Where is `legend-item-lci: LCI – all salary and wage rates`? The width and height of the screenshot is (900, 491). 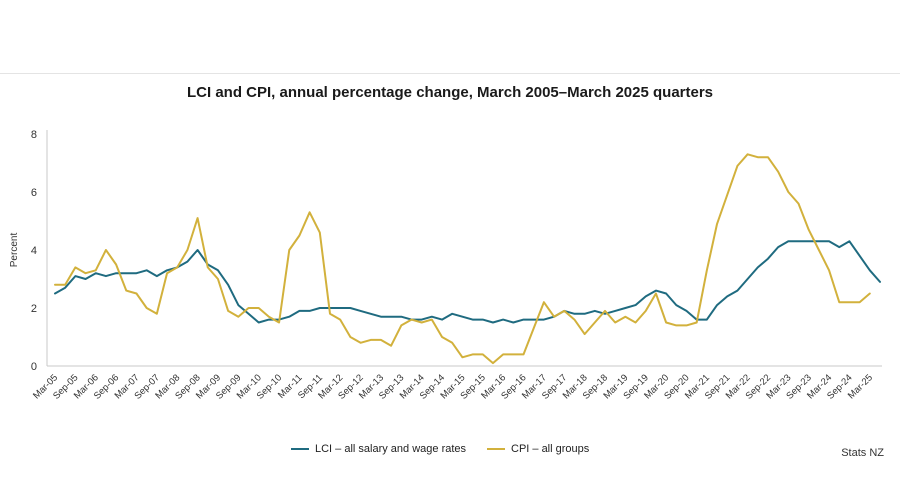 legend-item-lci: LCI – all salary and wage rates is located at coordinates (378, 449).